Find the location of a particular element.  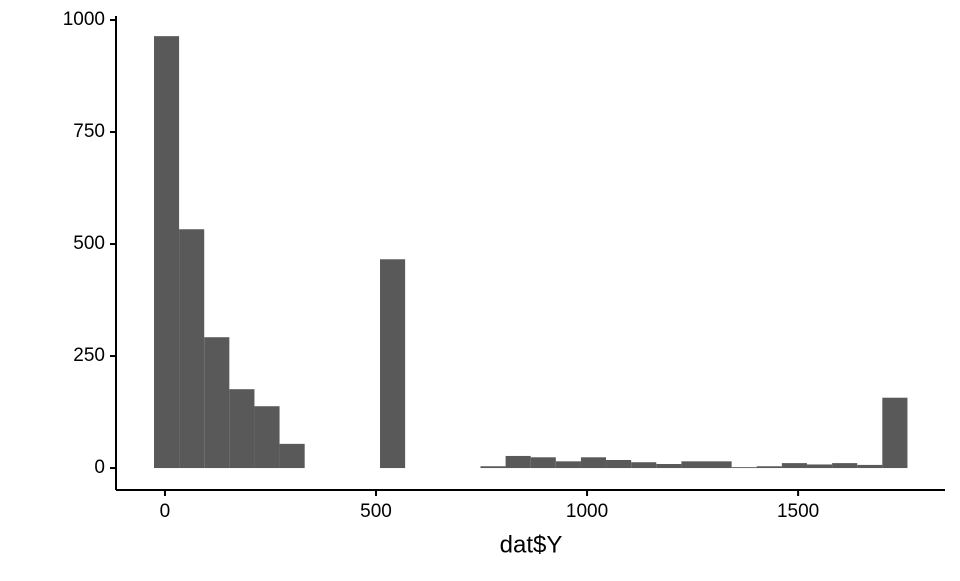

y-tick-label: 500 is located at coordinates (89, 243).